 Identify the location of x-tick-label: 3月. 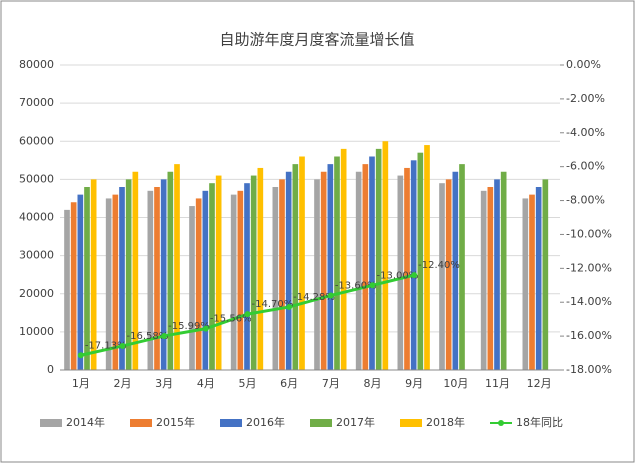
(164, 383).